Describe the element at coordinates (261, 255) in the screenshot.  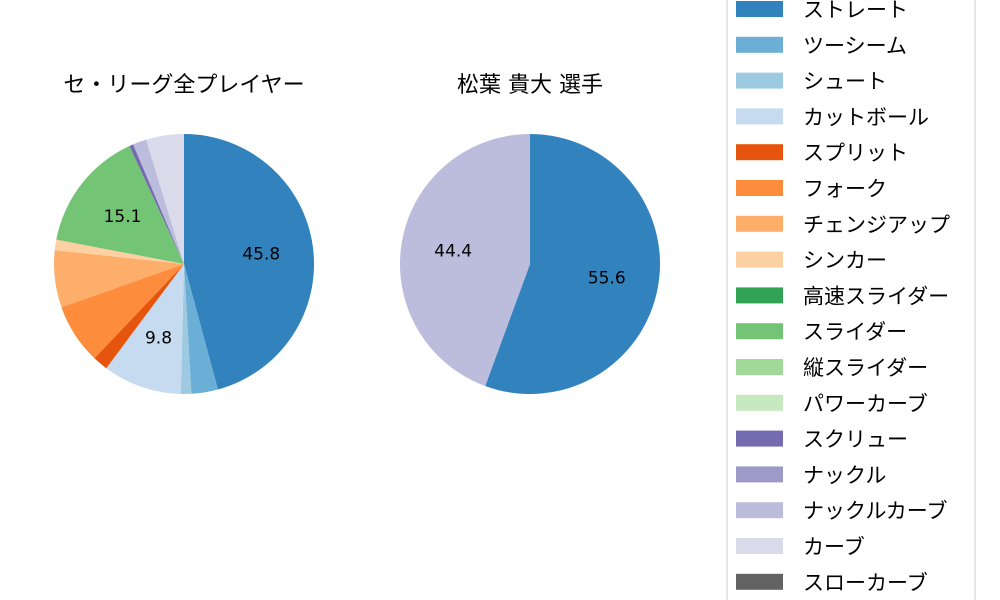
I see `pie-data-label-league-0: 45.8` at that location.